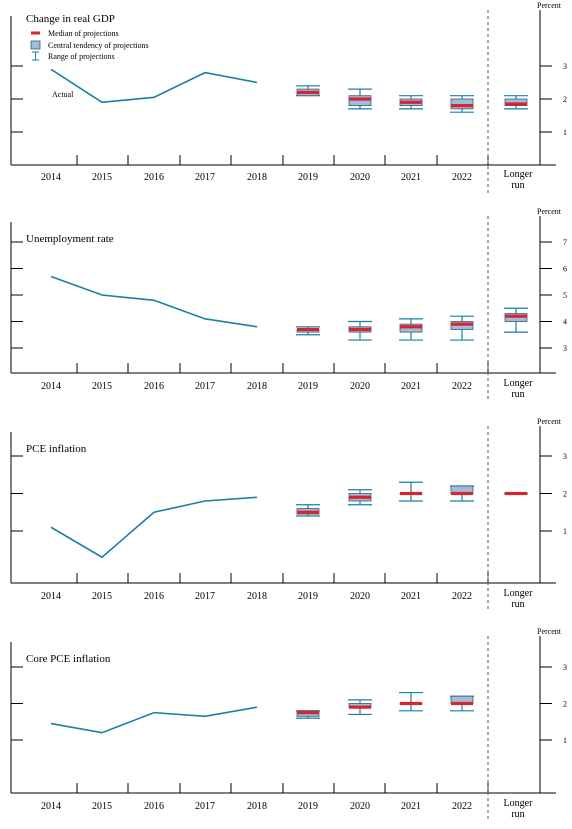  Describe the element at coordinates (70, 239) in the screenshot. I see `chart-title: Unemployment rate` at that location.